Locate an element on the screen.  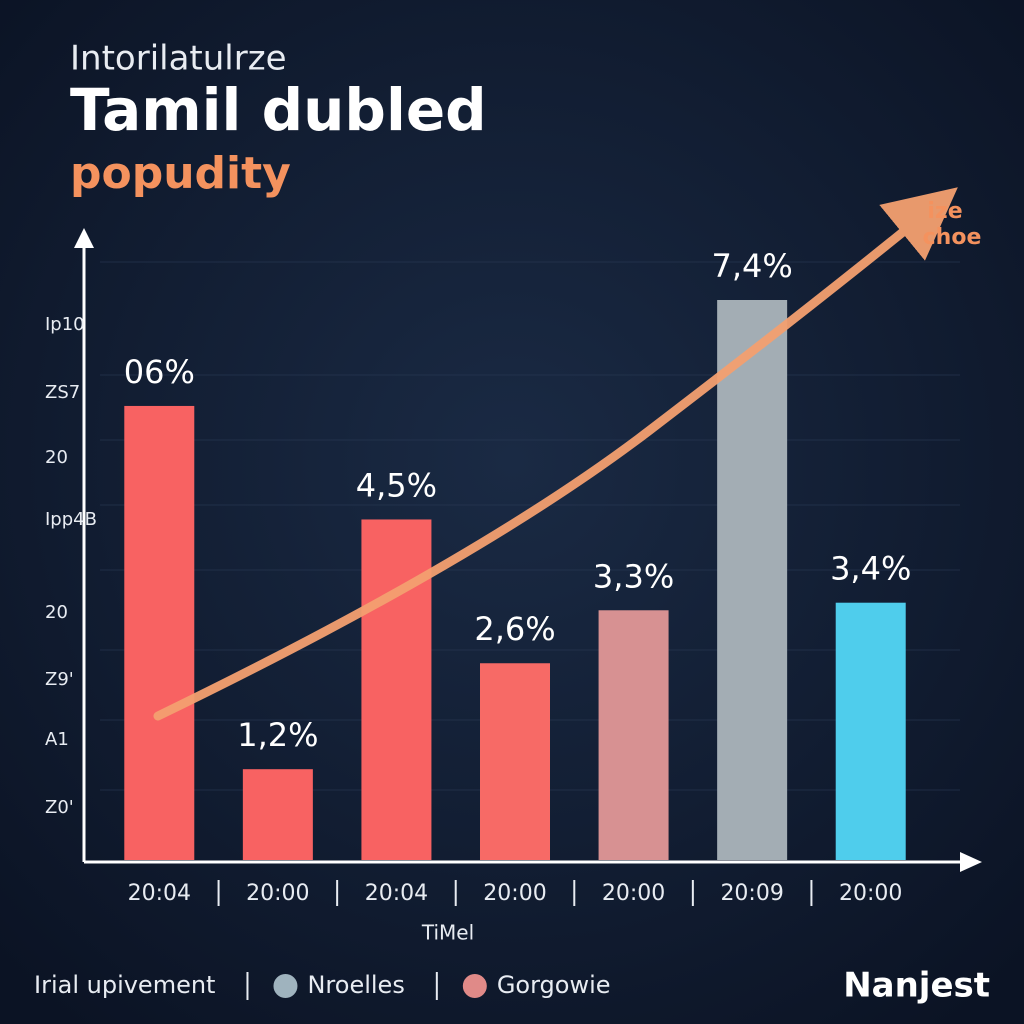
value-label: 3,4% is located at coordinates (870, 569).